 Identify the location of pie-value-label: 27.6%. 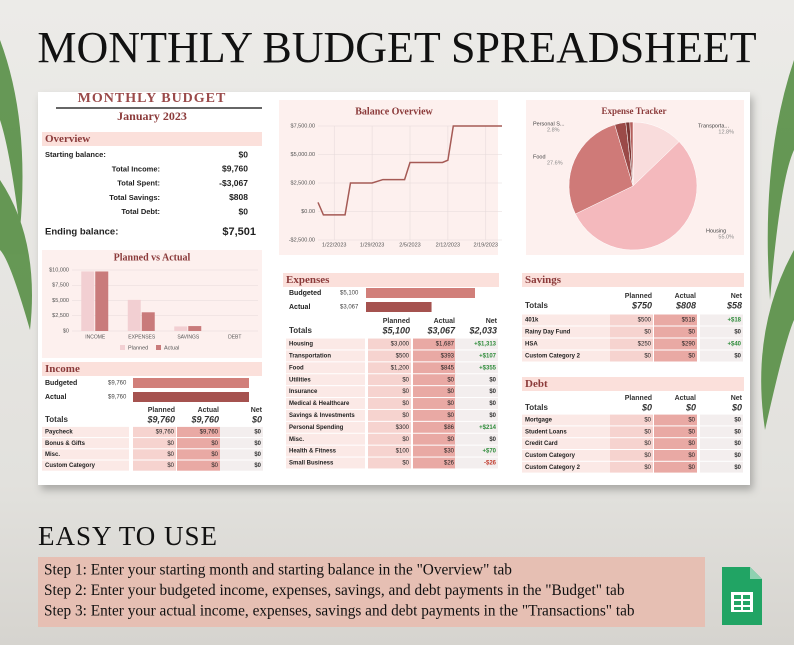
(555, 163).